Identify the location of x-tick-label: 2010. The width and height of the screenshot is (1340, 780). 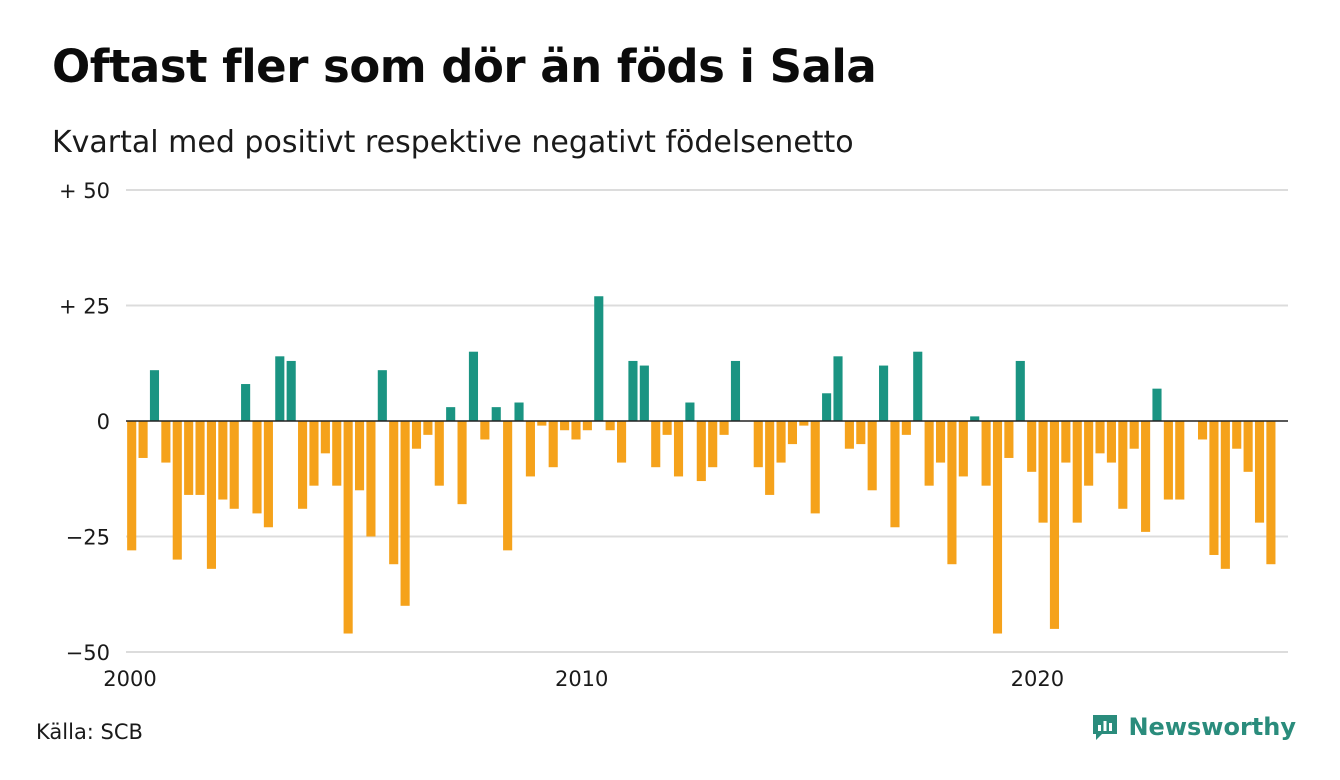
(581, 679).